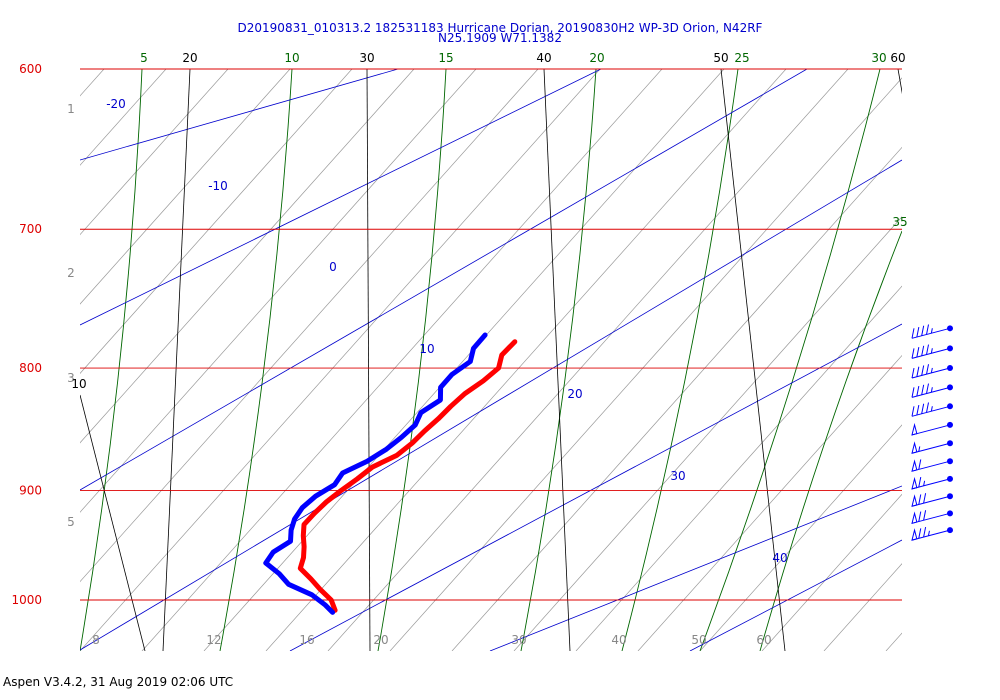 This screenshot has height=700, width=1000. What do you see at coordinates (213, 640) in the screenshot?
I see `bottom-temperature-label: 12` at bounding box center [213, 640].